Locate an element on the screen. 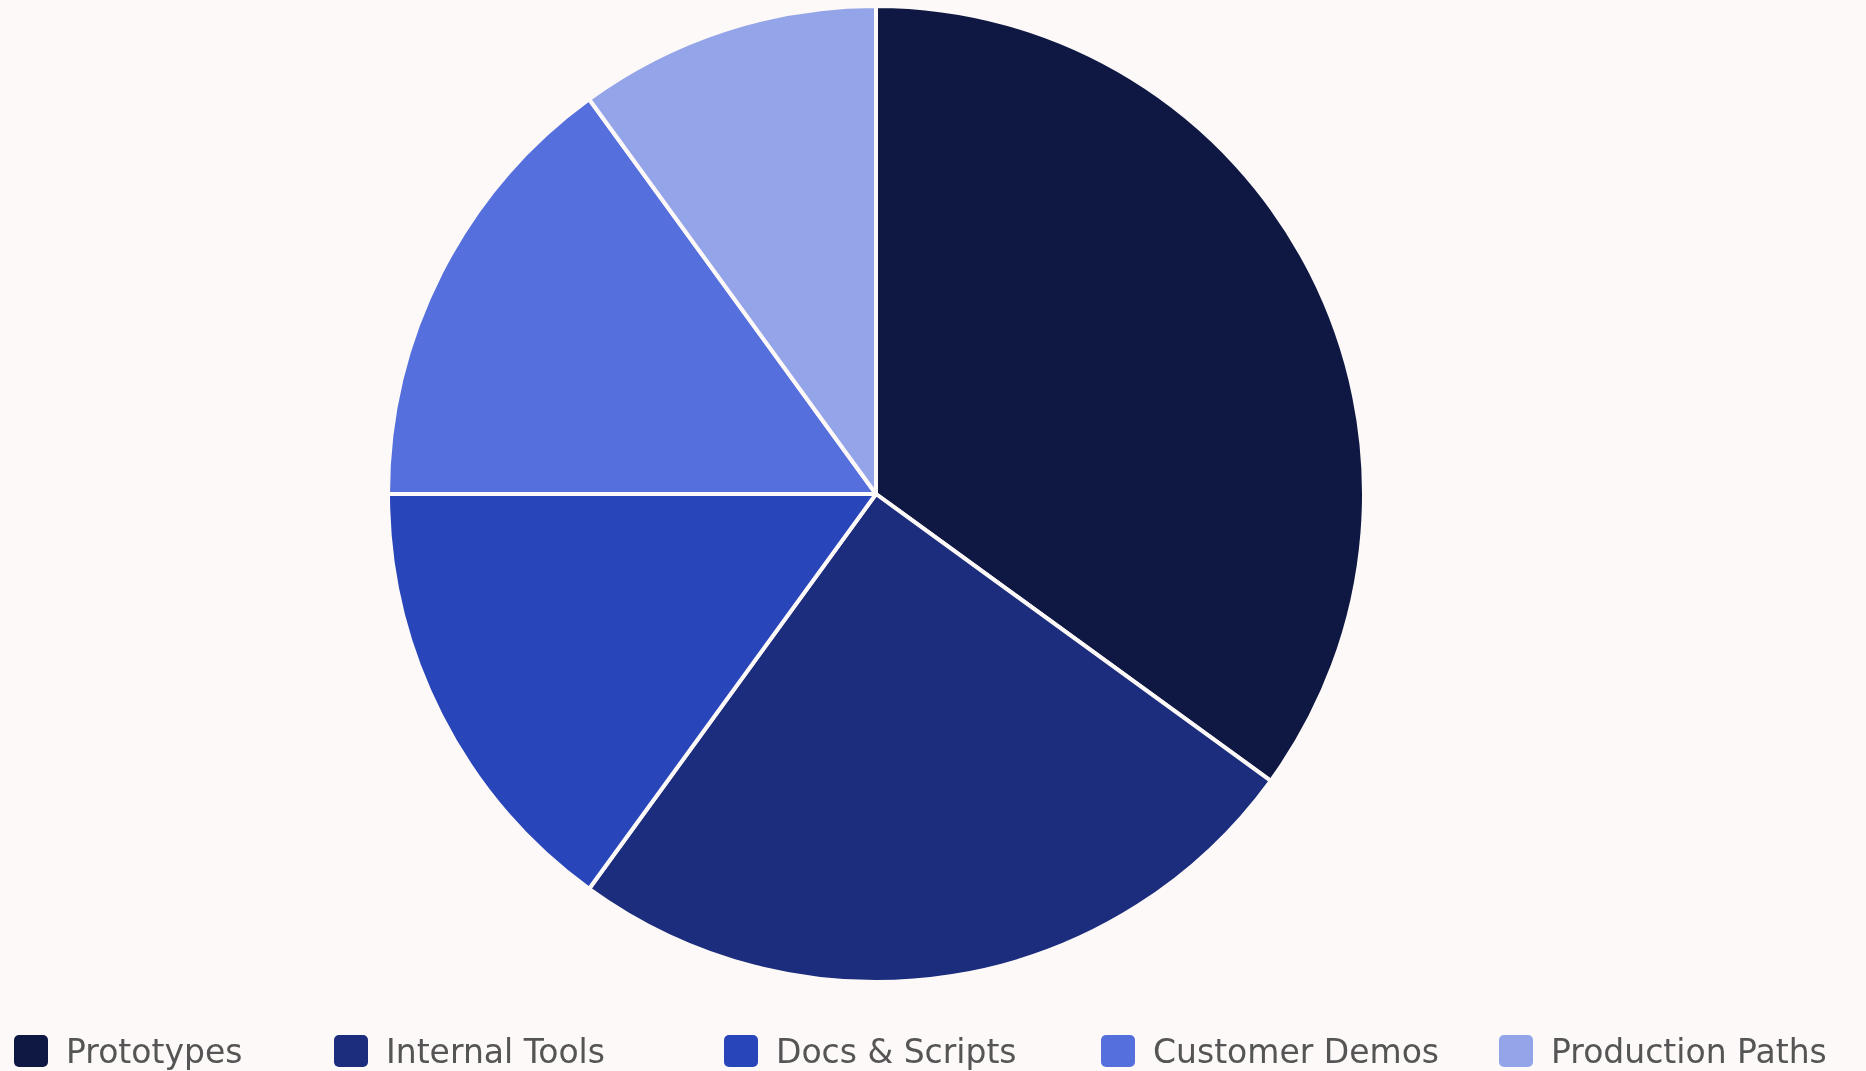 The width and height of the screenshot is (1866, 1071). legend-label: Internal Tools is located at coordinates (495, 1051).